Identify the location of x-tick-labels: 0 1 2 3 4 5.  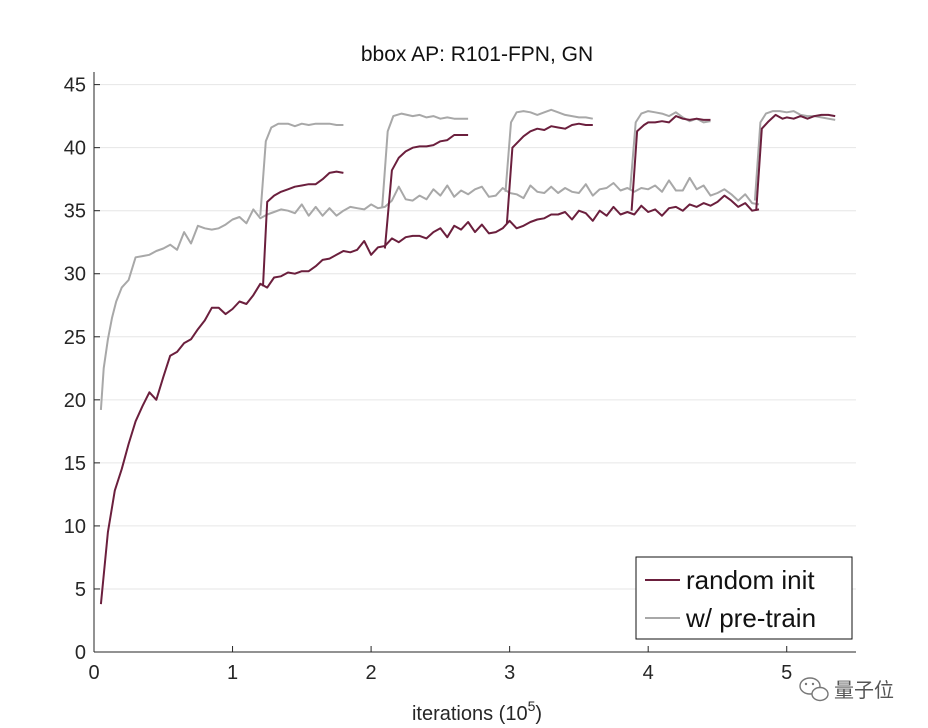
(440, 673).